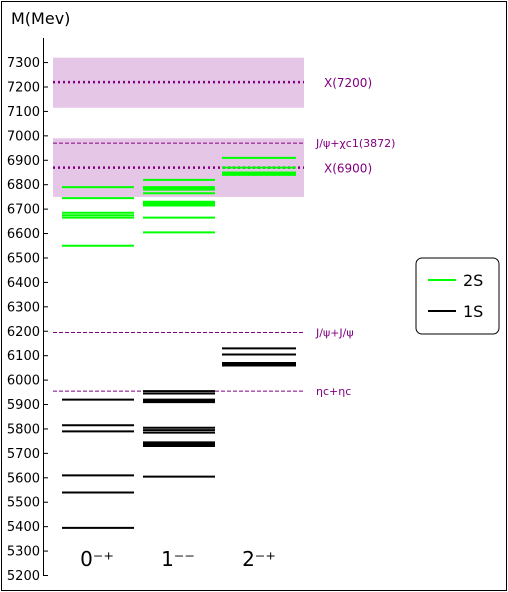 The height and width of the screenshot is (592, 508). I want to click on y-tick-label-16: 6800, so click(23, 185).